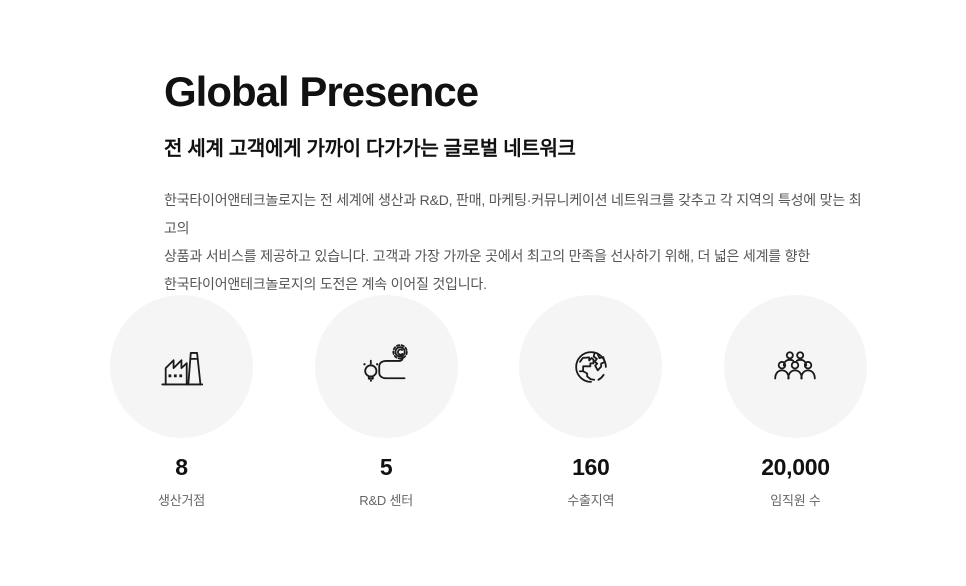  I want to click on people-icon, so click(795, 364).